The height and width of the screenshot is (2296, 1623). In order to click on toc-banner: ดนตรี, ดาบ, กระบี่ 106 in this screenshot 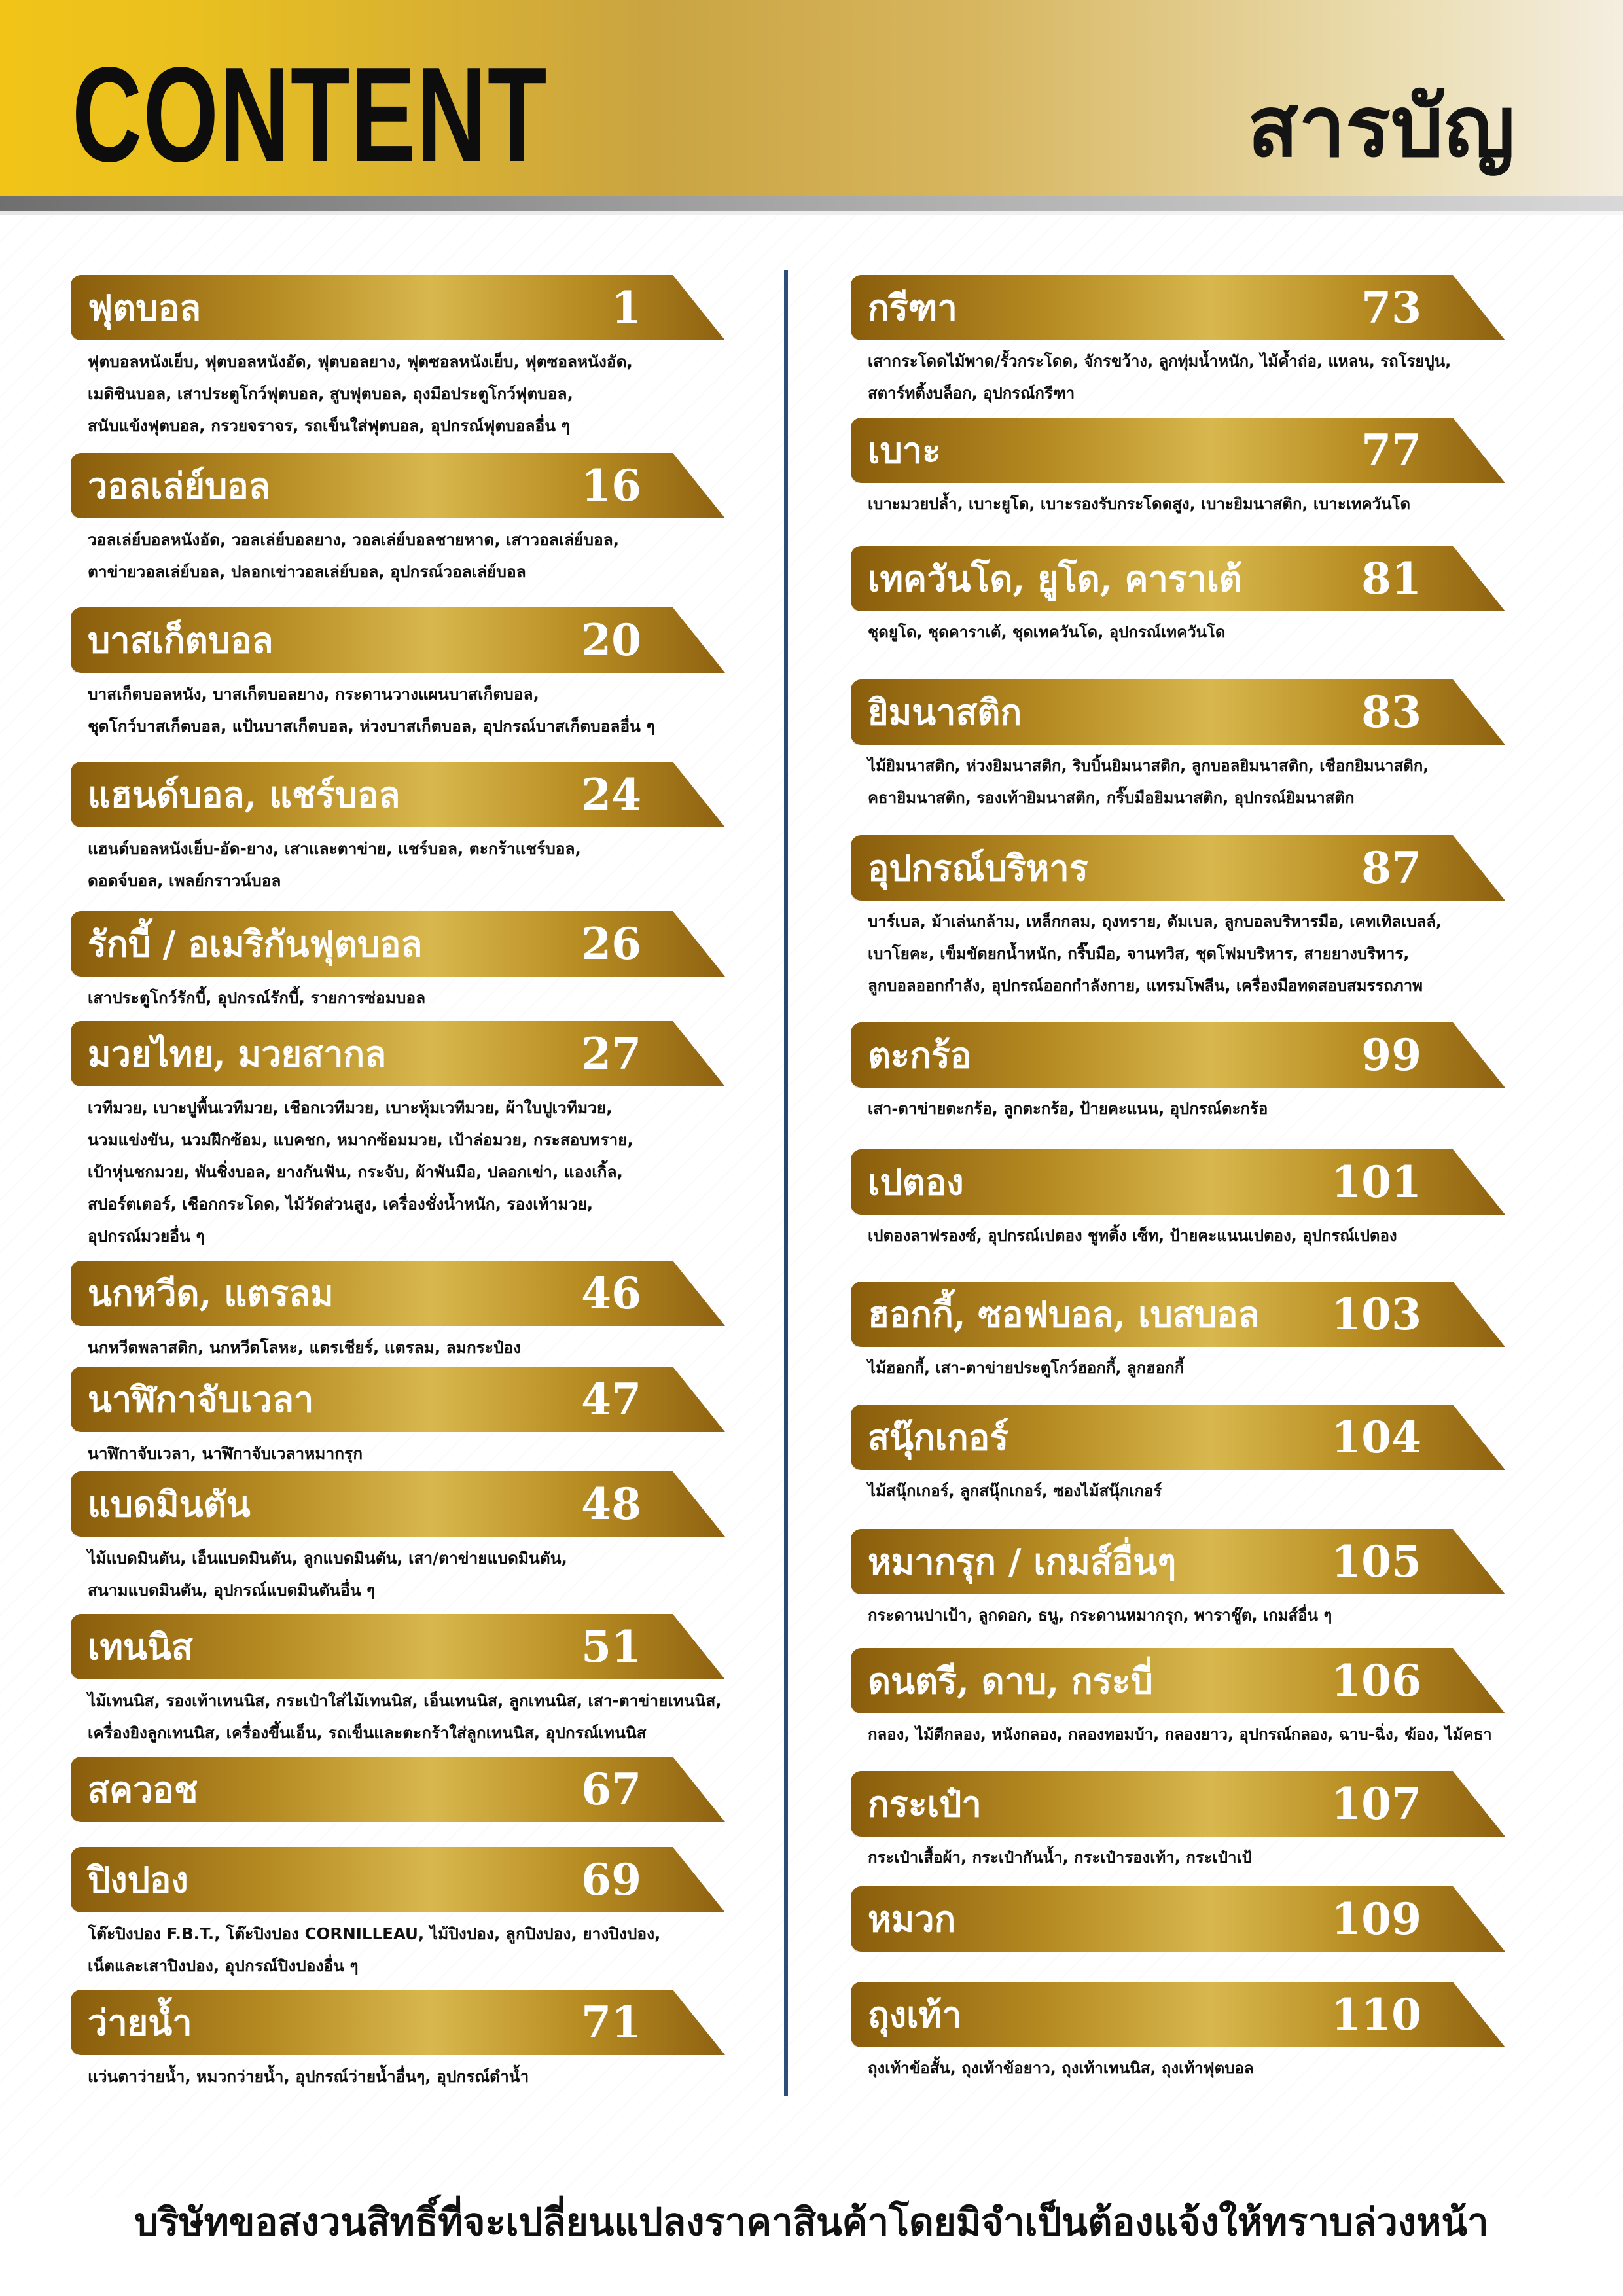, I will do `click(1178, 1681)`.